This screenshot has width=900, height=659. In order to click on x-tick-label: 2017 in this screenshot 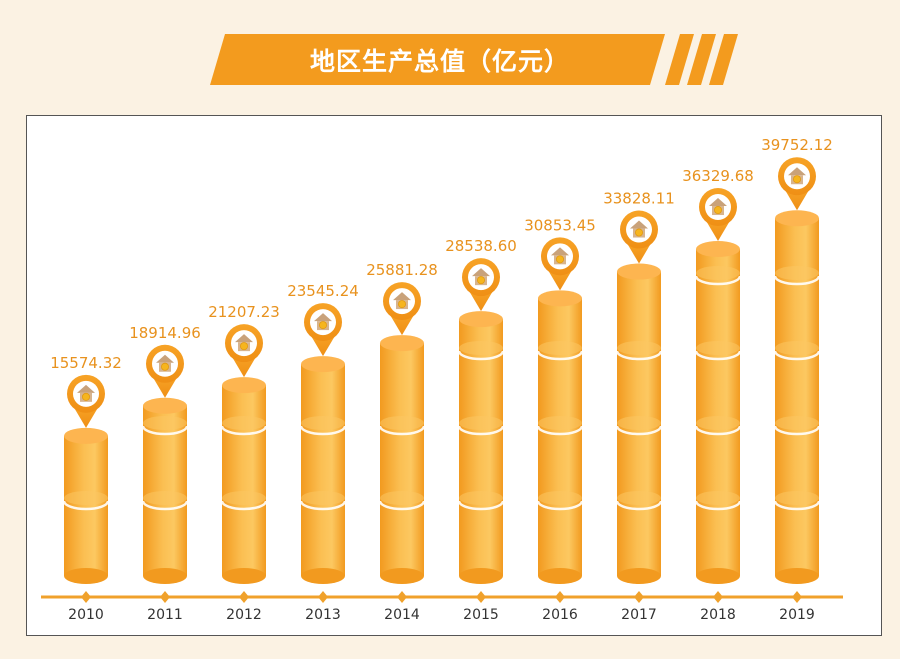, I will do `click(639, 615)`.